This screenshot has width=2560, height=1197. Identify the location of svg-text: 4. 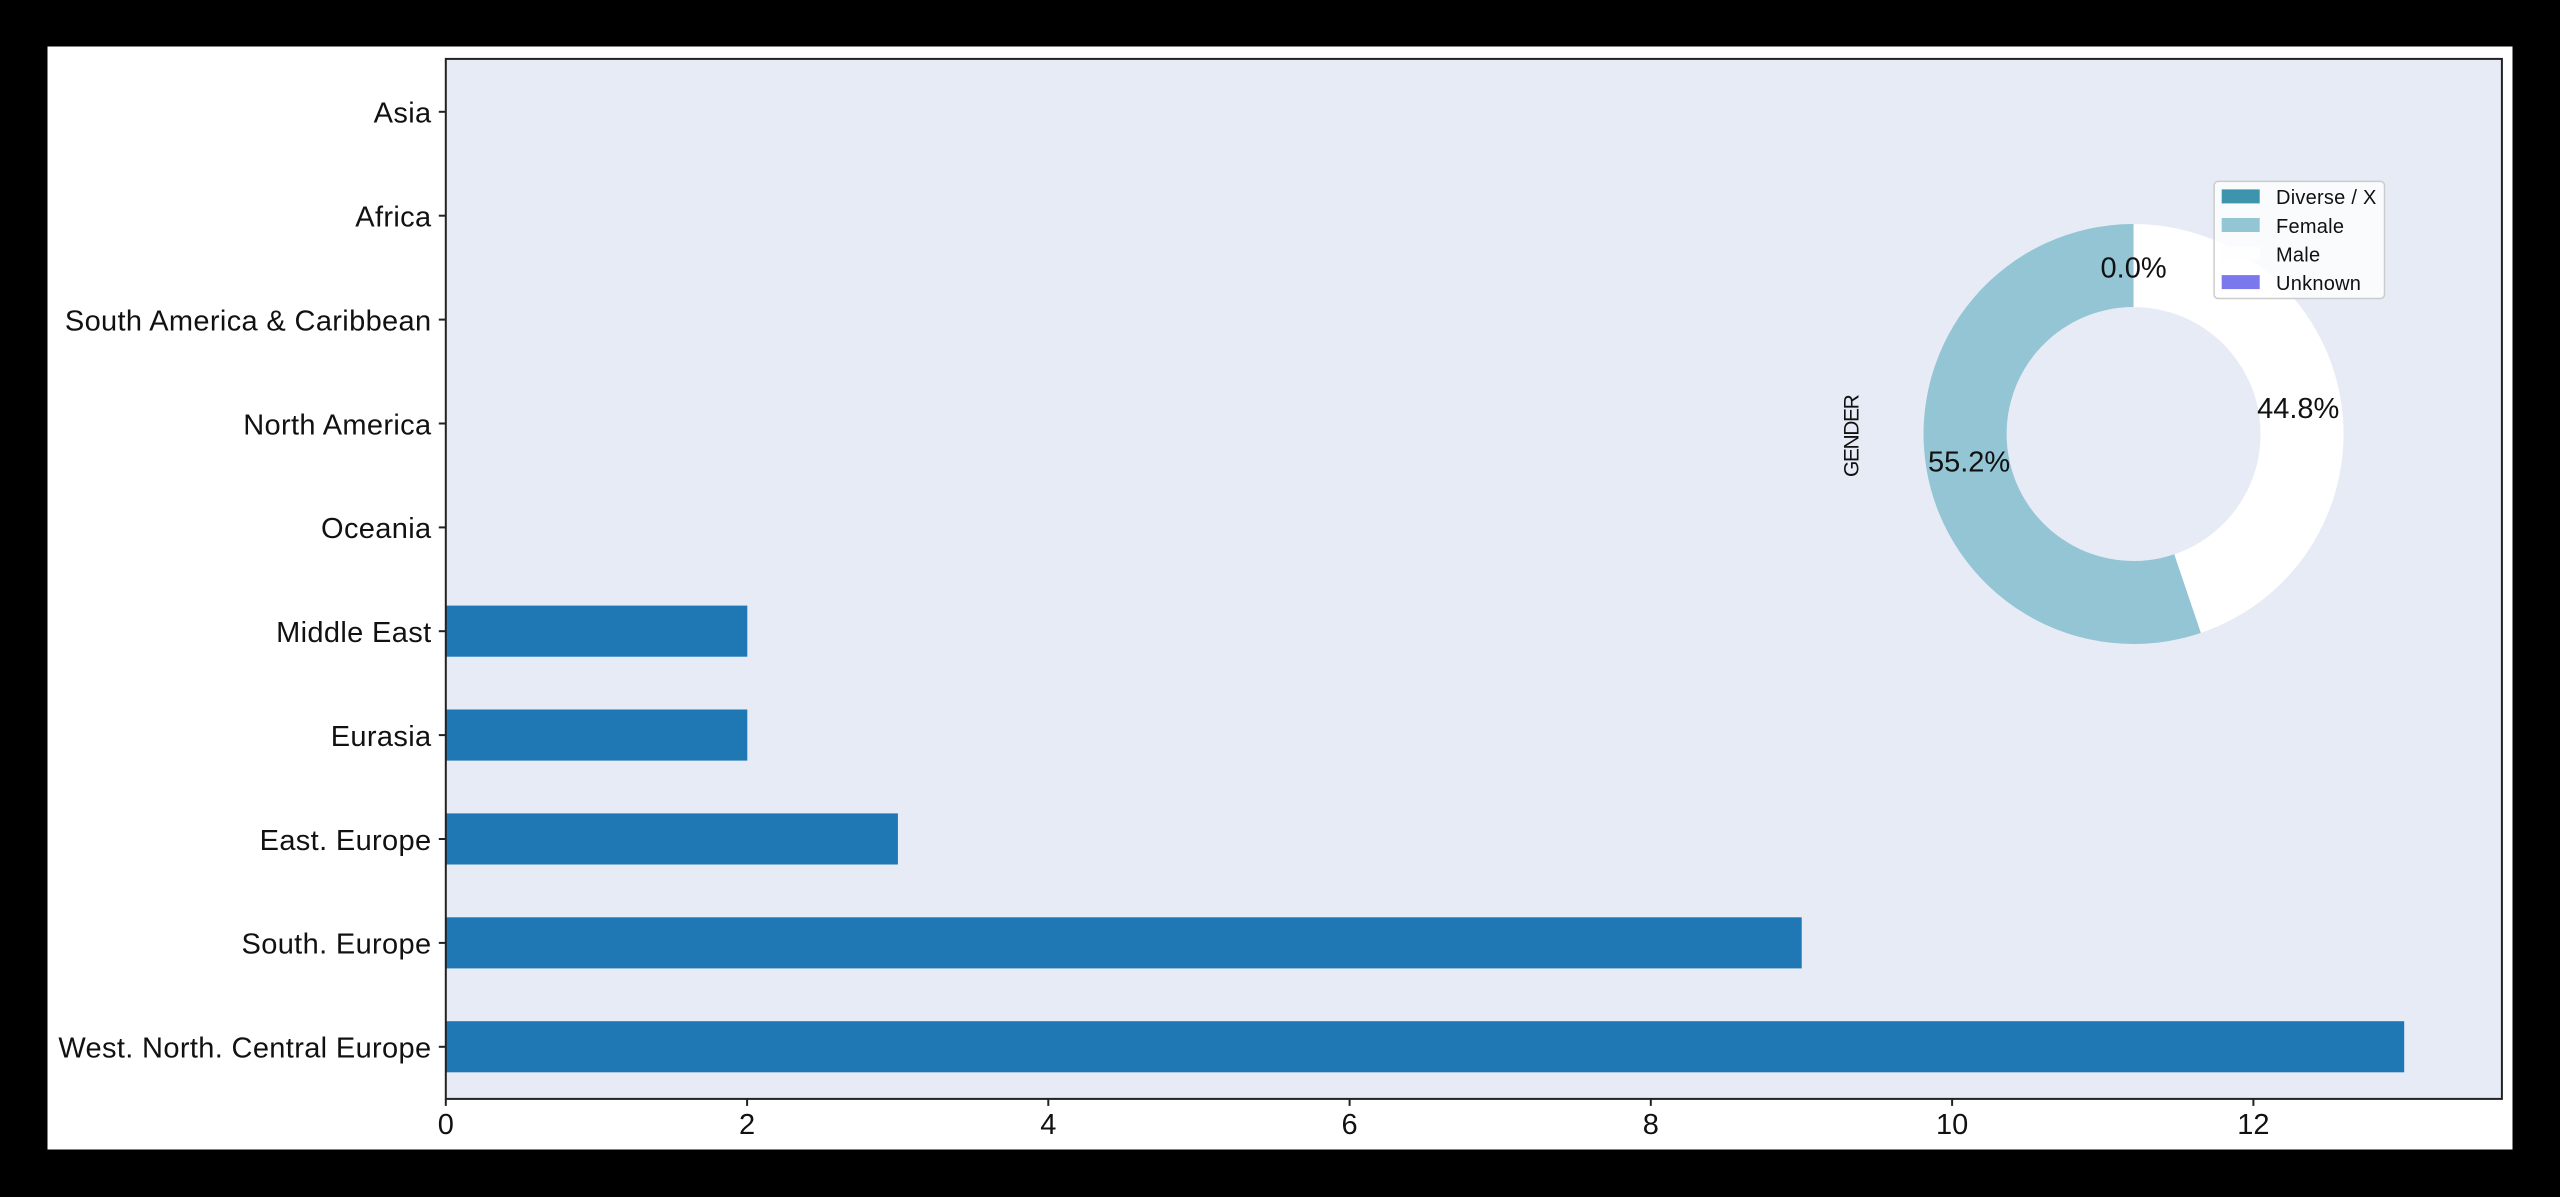
(1048, 1125).